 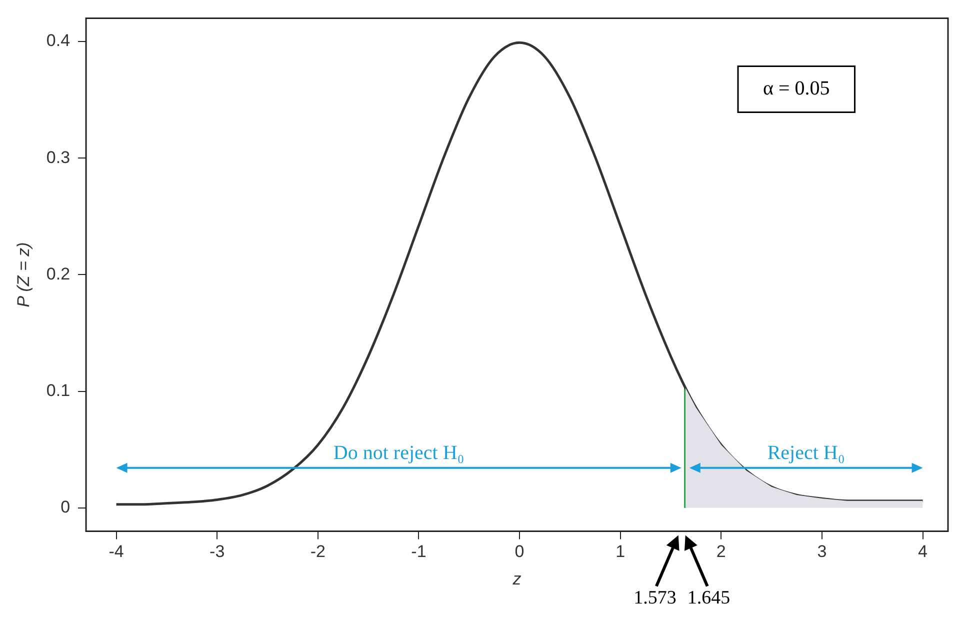 What do you see at coordinates (806, 453) in the screenshot?
I see `annotation: Reject H₀` at bounding box center [806, 453].